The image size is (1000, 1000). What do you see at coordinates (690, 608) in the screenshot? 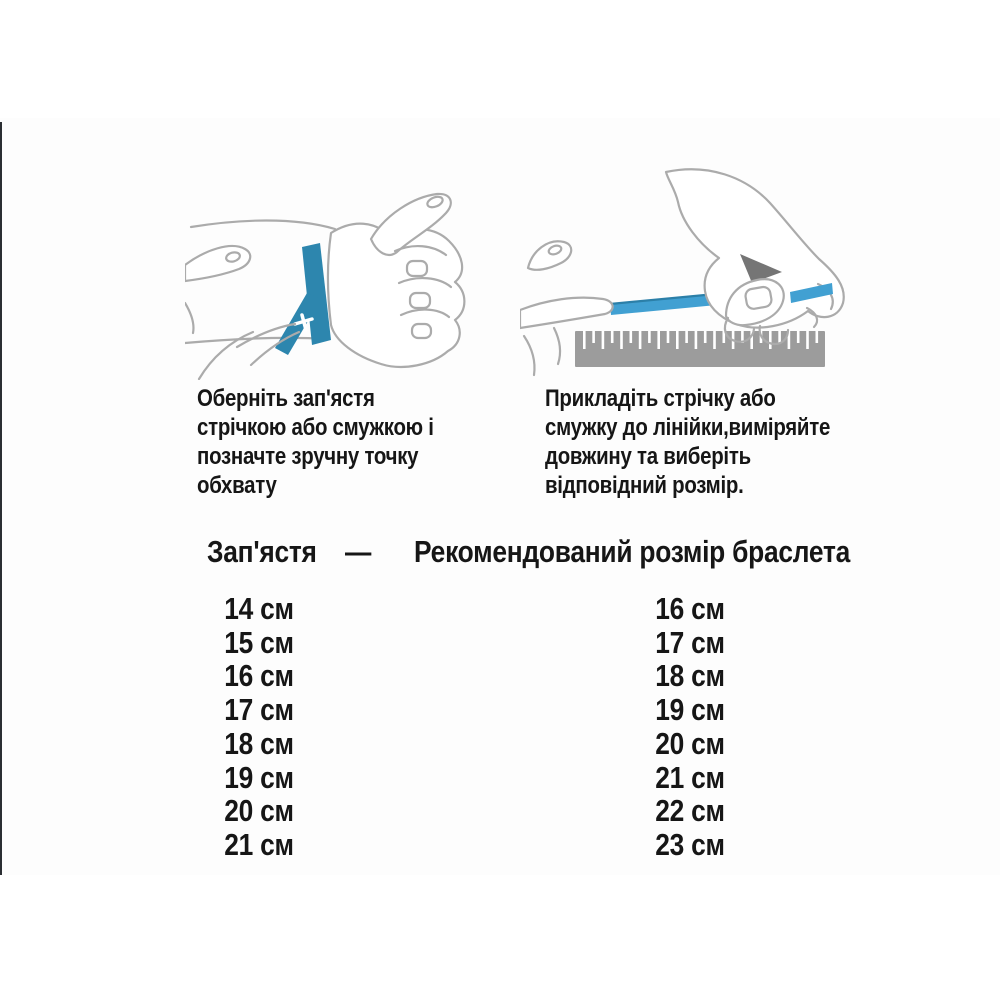
I see `bracelet-size-cell: 16 см` at bounding box center [690, 608].